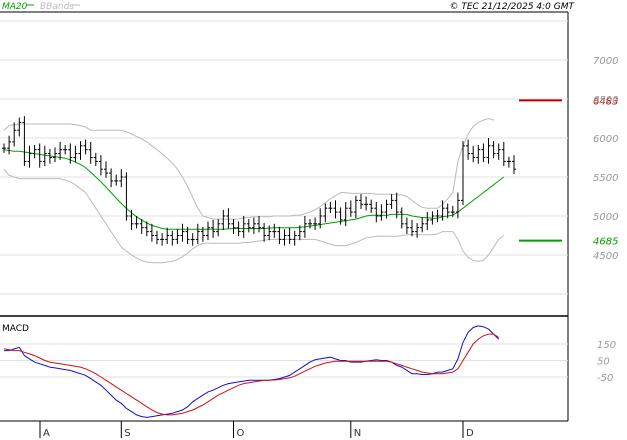  Describe the element at coordinates (606, 345) in the screenshot. I see `macd-tick-label: 150` at that location.